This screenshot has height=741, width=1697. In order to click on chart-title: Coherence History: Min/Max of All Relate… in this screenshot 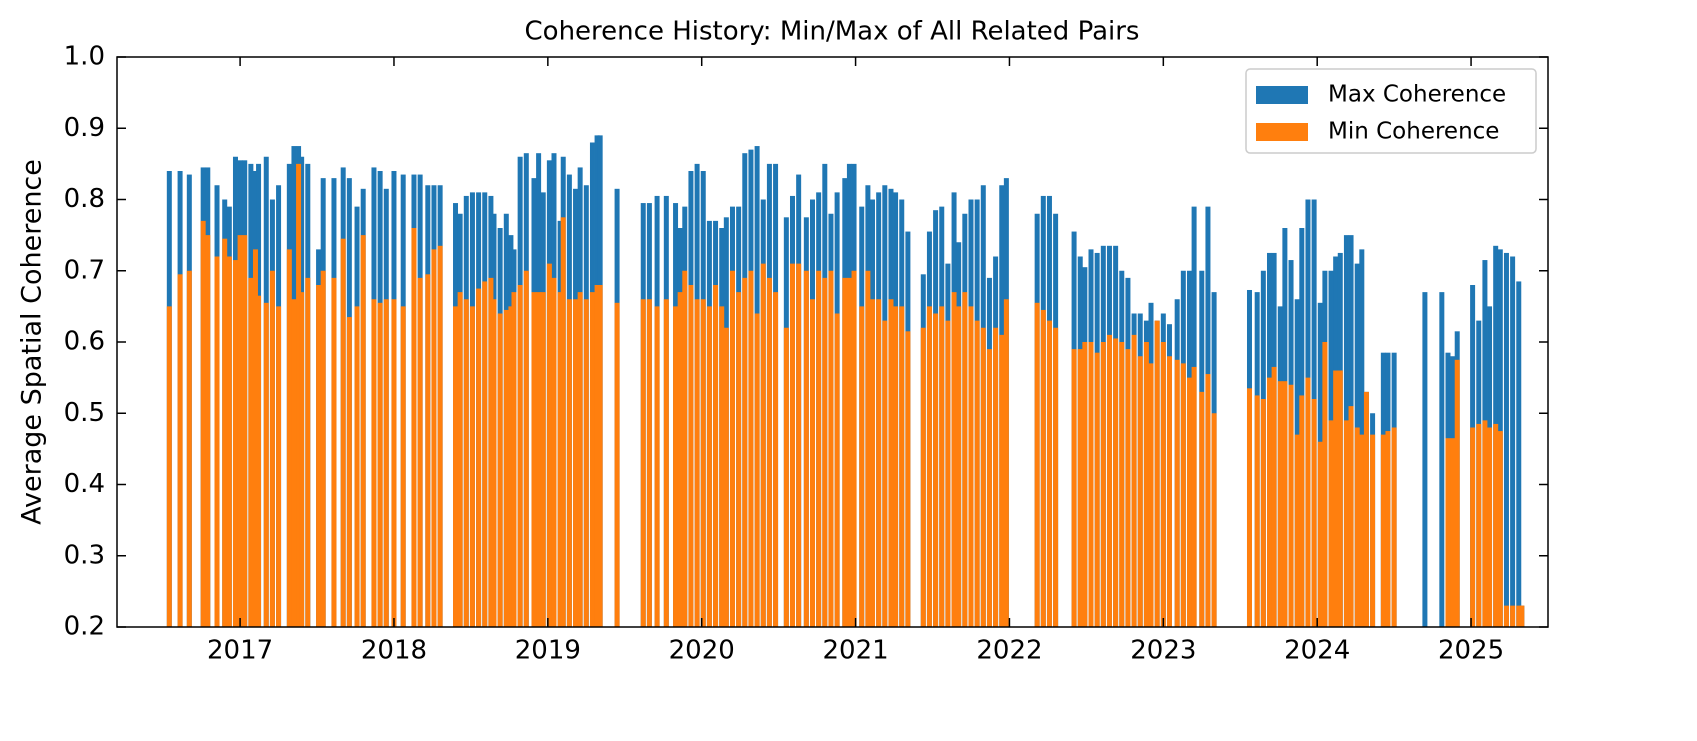, I will do `click(832, 32)`.